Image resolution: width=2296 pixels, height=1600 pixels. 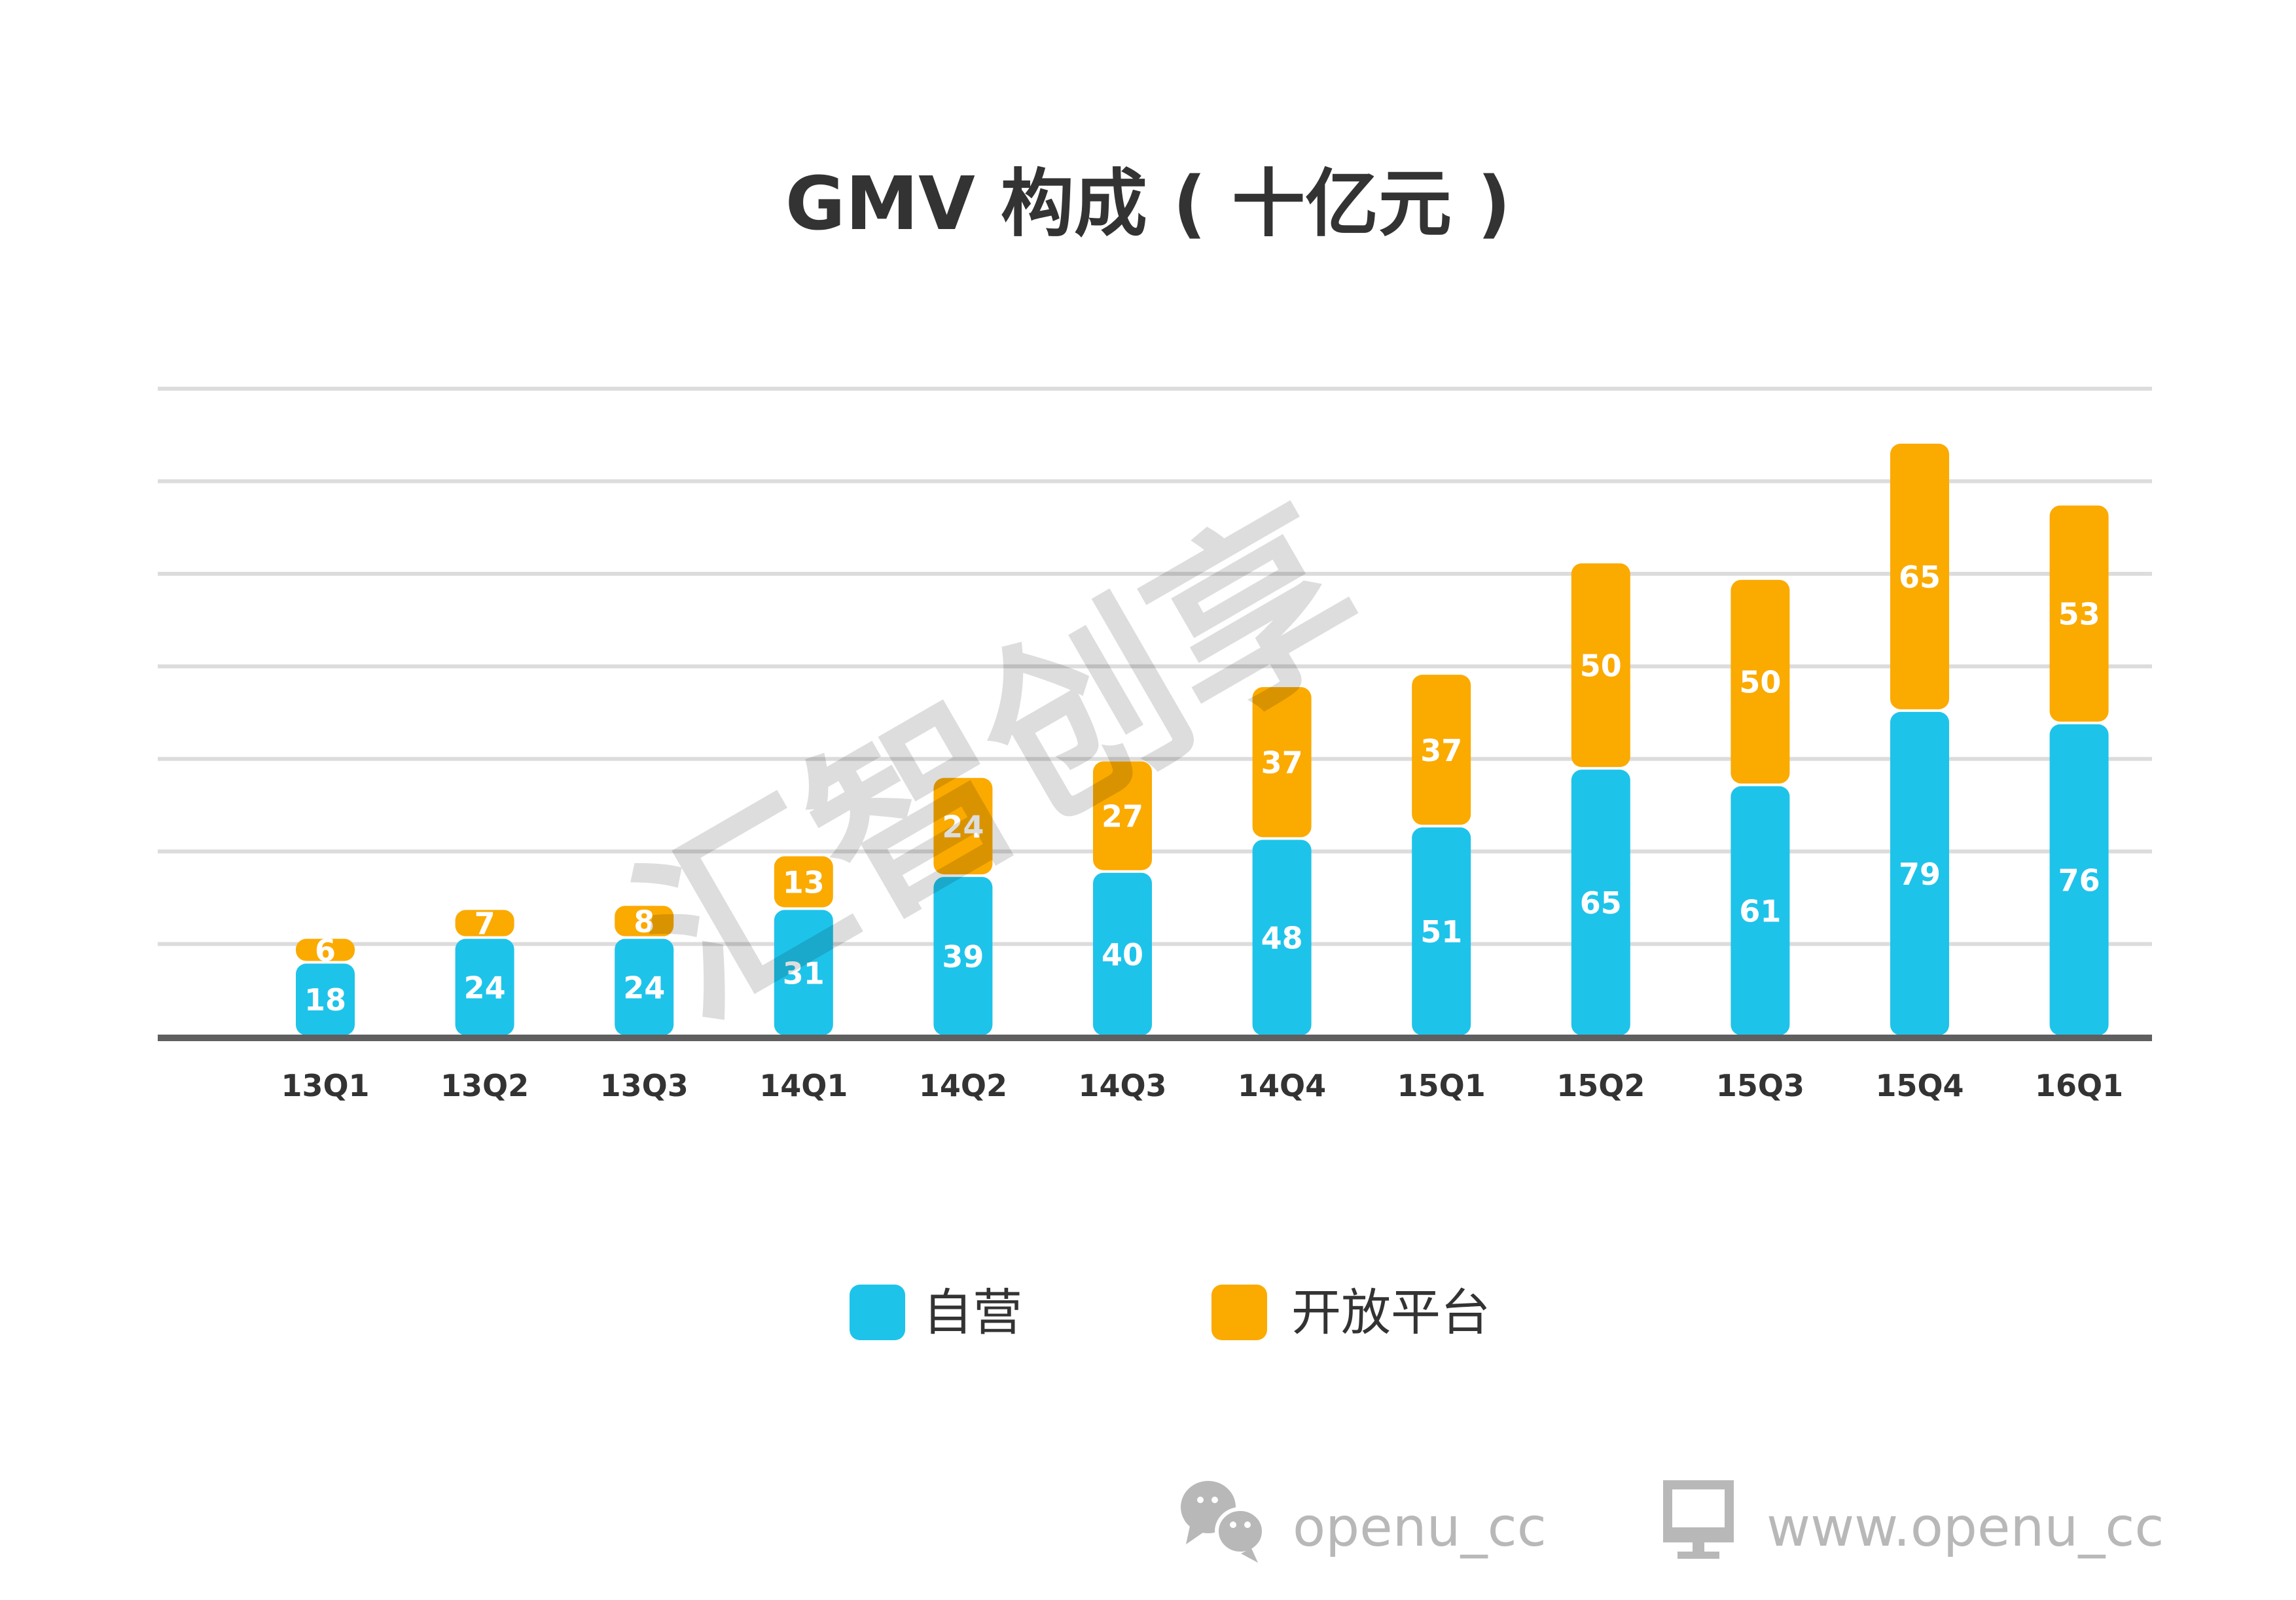 What do you see at coordinates (1170, 1312) in the screenshot?
I see `legend: 自营 开放平台` at bounding box center [1170, 1312].